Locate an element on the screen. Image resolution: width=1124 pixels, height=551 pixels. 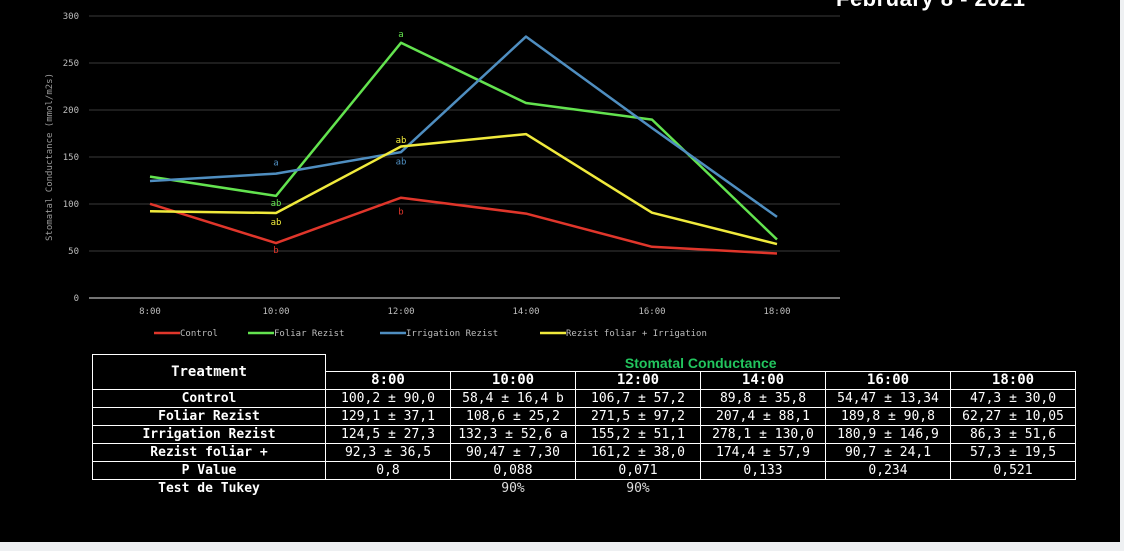
table-cell: 180,9 ± 146,9 is located at coordinates (888, 434).